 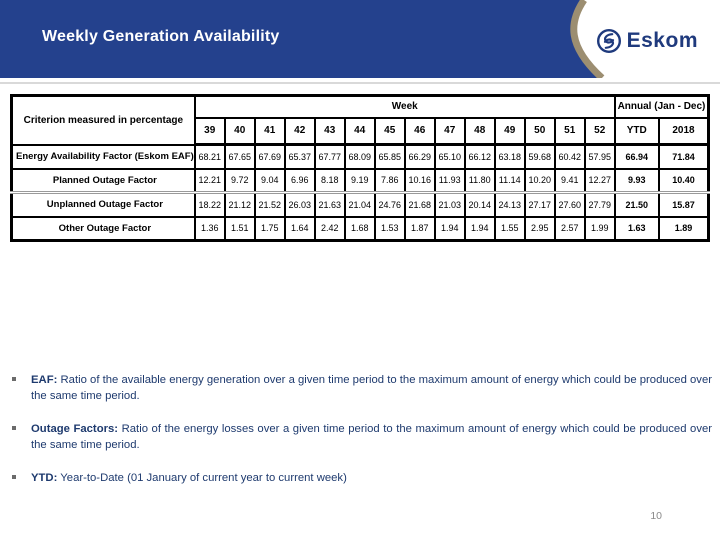 I want to click on value-cell: 59.68, so click(x=539, y=156).